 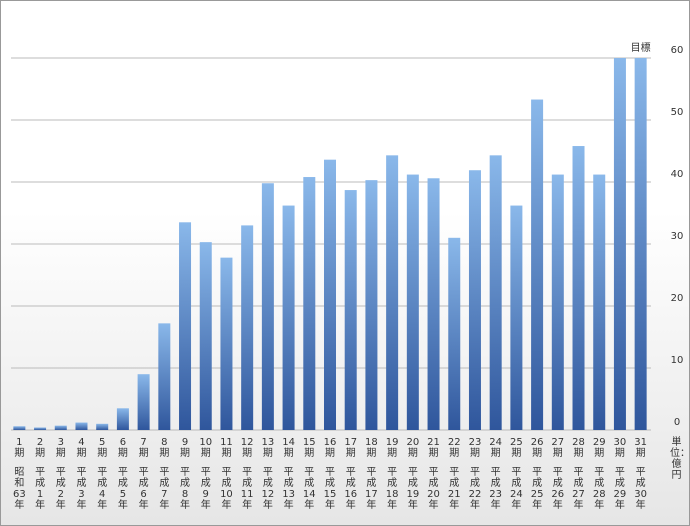 I want to click on era-label: 平成16年, so click(x=351, y=489).